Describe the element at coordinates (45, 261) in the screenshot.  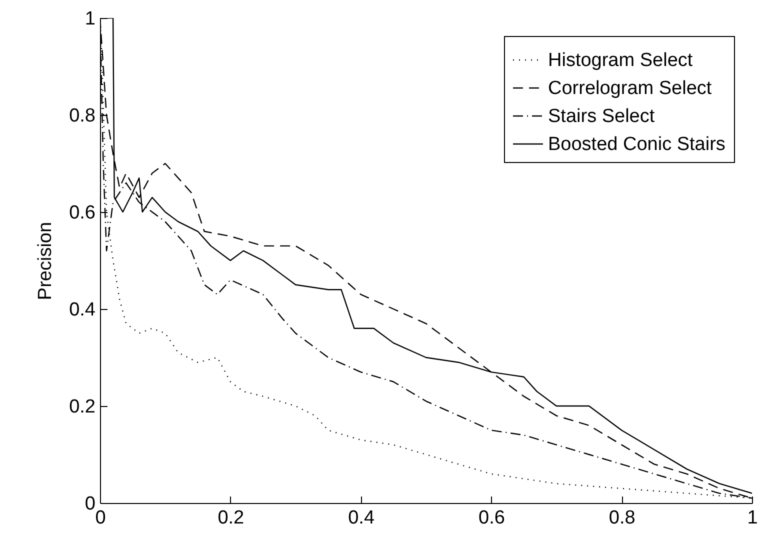
I see `y-axis-title: Precision` at that location.